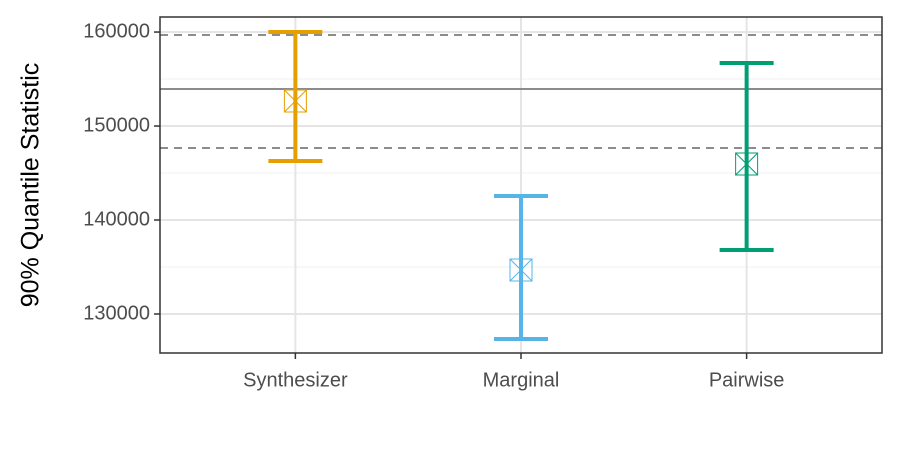 The width and height of the screenshot is (900, 450). I want to click on y-axis-label: 90% Quantile Statistic, so click(31, 185).